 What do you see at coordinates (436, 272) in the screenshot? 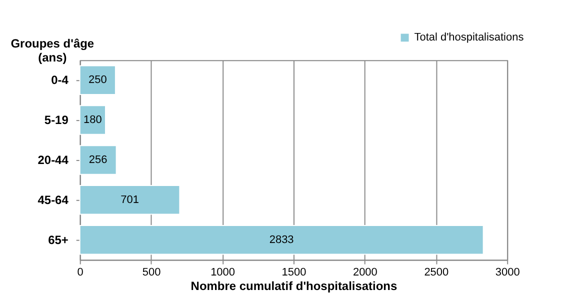
I see `x-tick-label: 2500` at bounding box center [436, 272].